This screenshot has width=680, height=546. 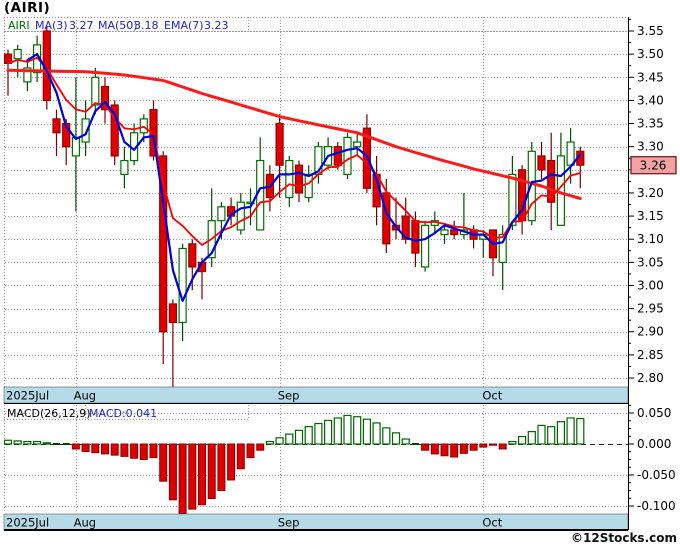 I want to click on price-axis-label: 3.15, so click(x=650, y=216).